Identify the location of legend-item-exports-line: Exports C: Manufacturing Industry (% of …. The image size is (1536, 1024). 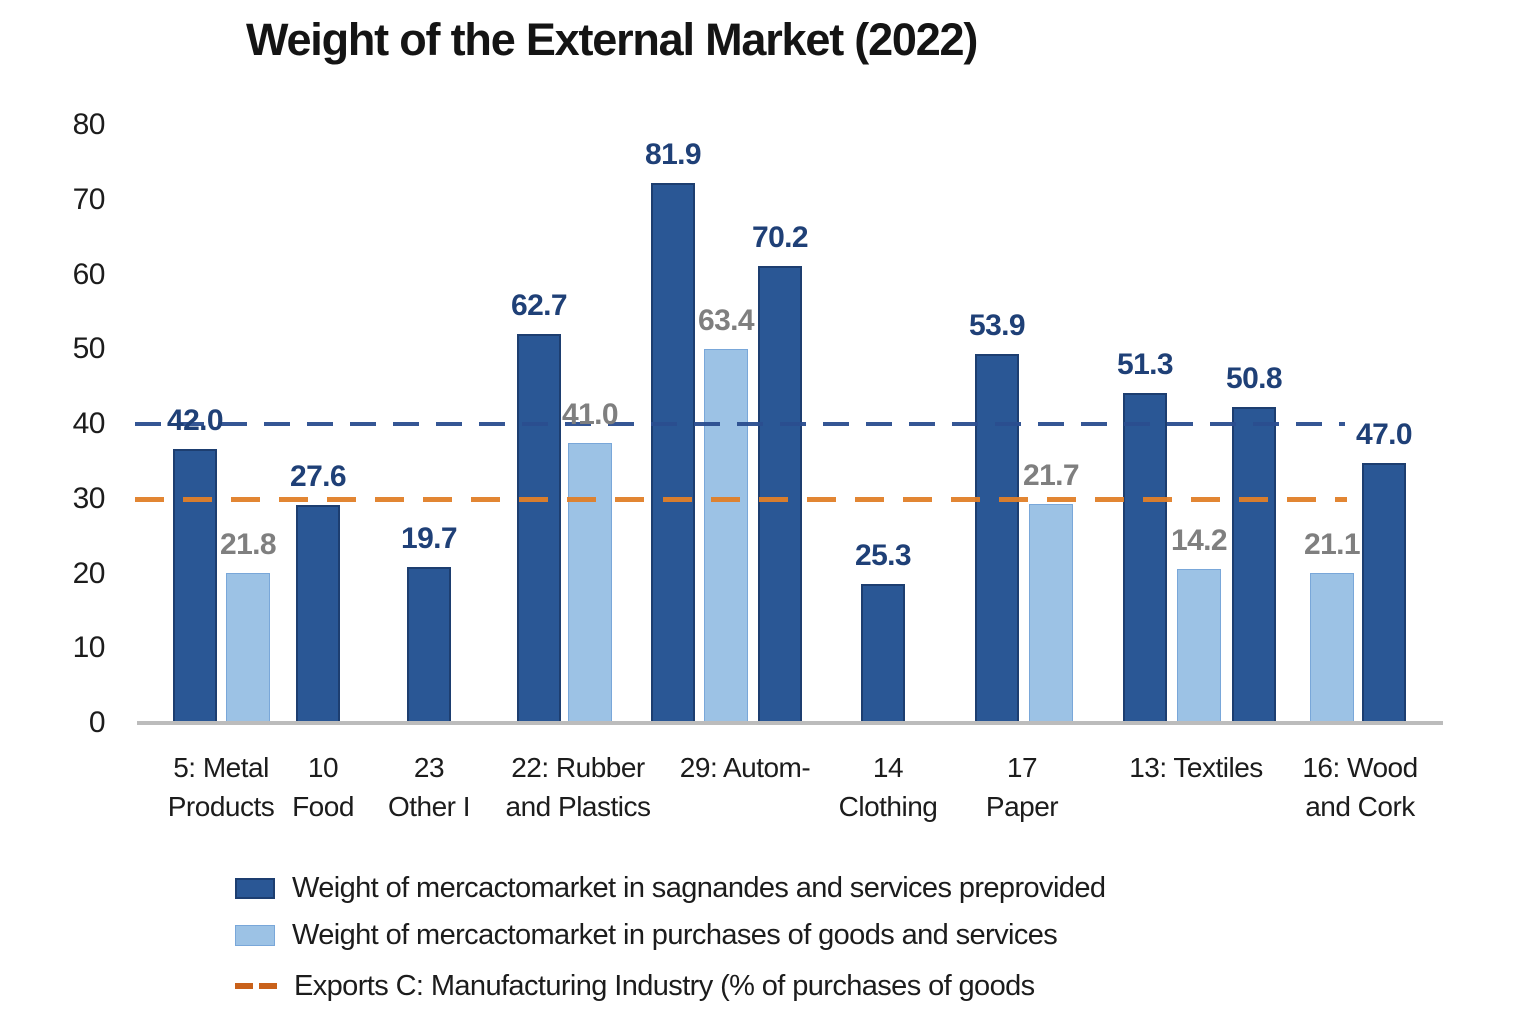
(670, 986).